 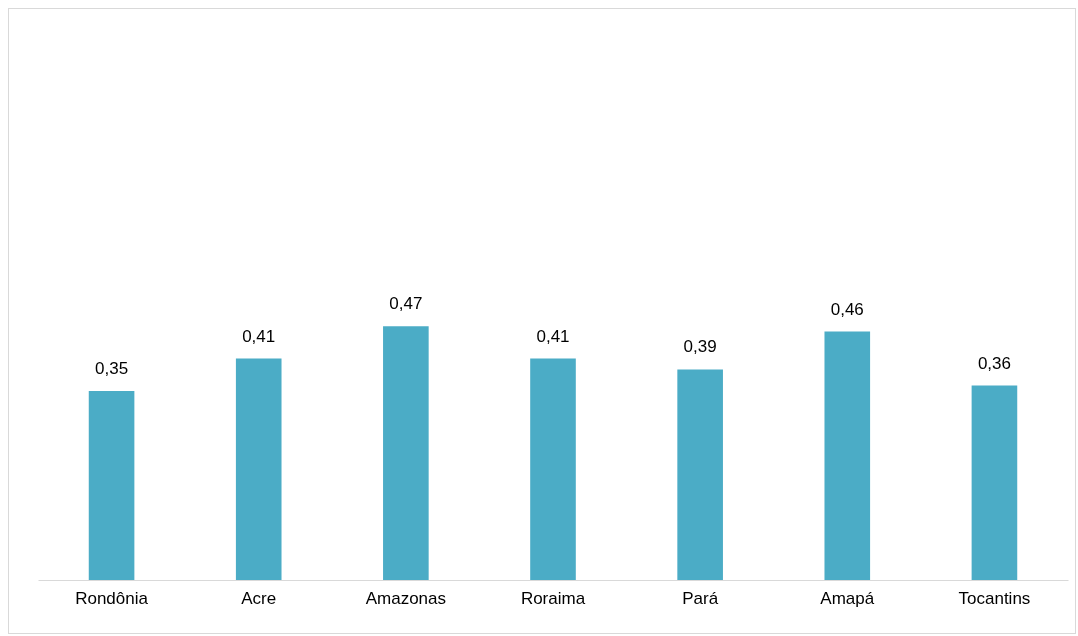 What do you see at coordinates (112, 368) in the screenshot?
I see `data-label: 0,35` at bounding box center [112, 368].